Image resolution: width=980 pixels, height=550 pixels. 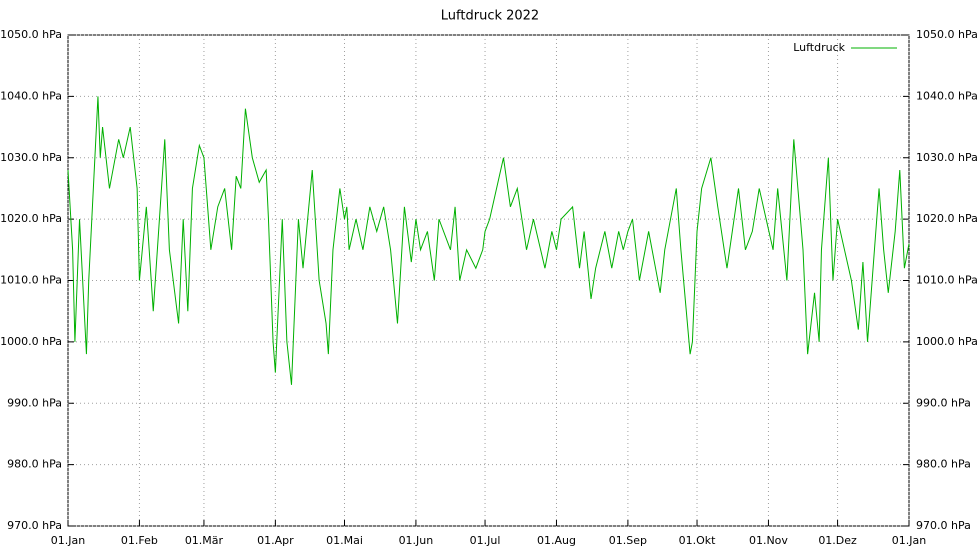 What do you see at coordinates (943, 525) in the screenshot?
I see `y2-tick-label: 970.0 hPa` at bounding box center [943, 525].